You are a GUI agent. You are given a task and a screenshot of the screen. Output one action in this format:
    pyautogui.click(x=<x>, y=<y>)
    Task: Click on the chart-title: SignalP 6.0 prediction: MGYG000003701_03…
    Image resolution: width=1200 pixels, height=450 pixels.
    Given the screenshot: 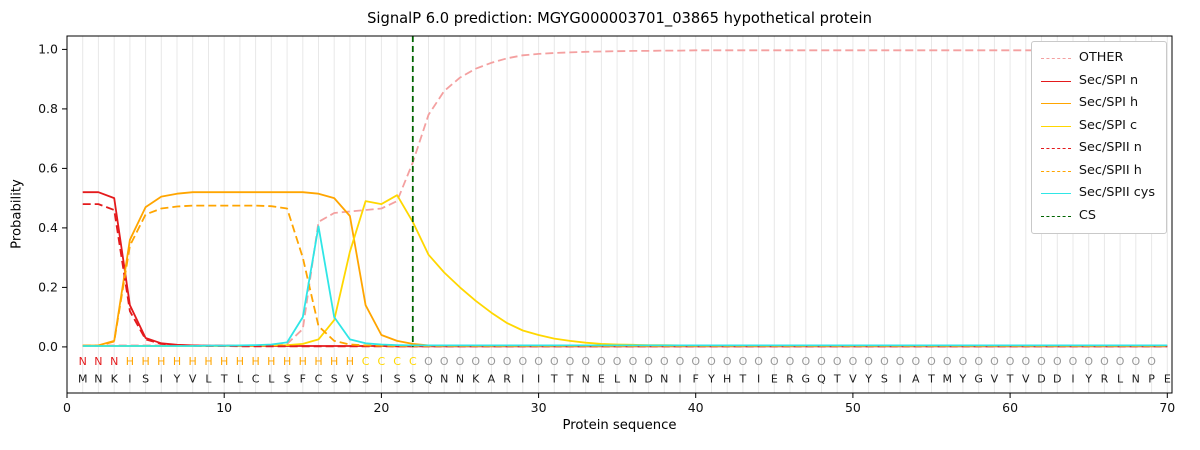 What is the action you would take?
    pyautogui.click(x=619, y=18)
    